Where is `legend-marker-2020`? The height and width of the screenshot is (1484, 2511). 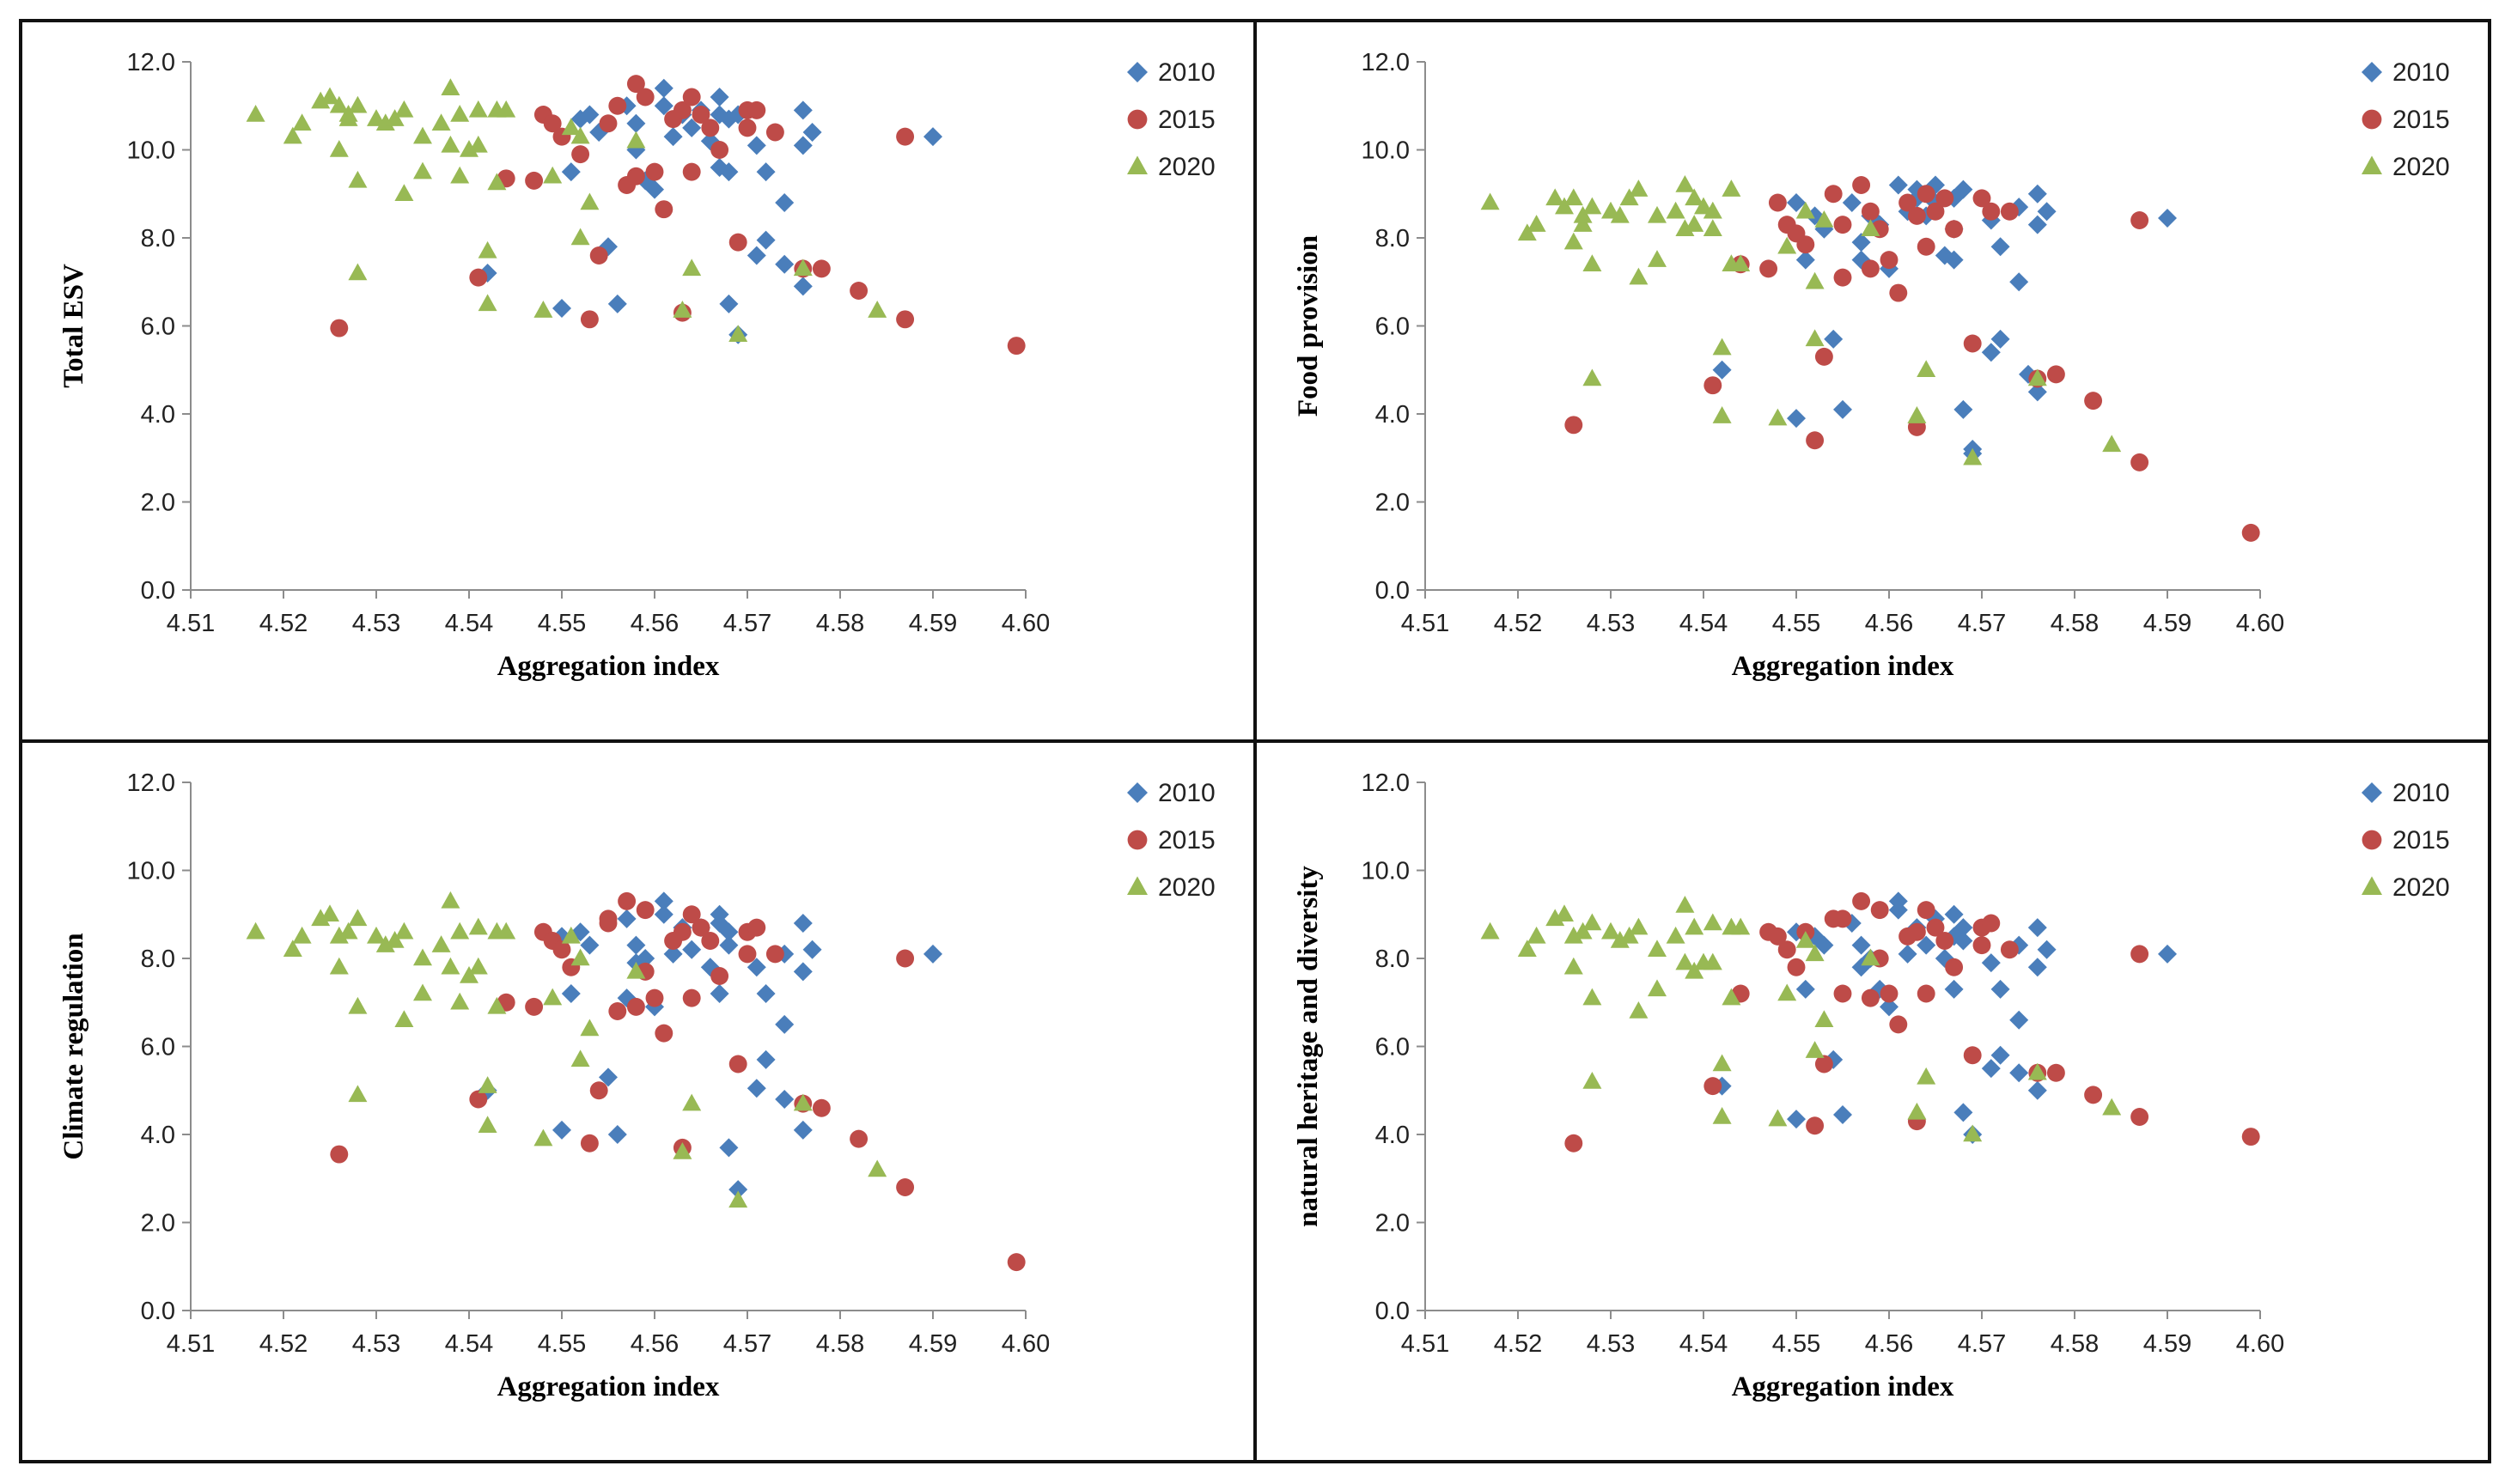 legend-marker-2020 is located at coordinates (1137, 886).